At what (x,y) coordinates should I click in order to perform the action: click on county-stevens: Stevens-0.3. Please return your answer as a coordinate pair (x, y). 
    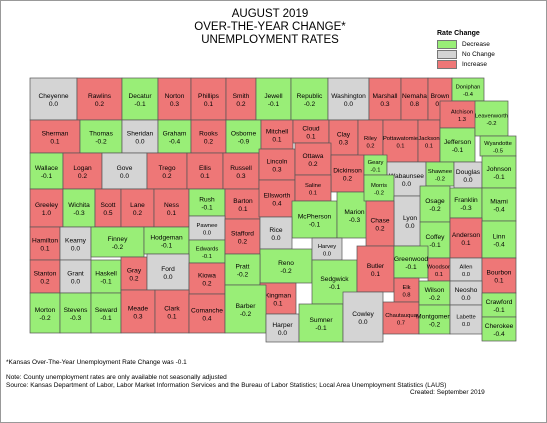
    Looking at the image, I should click on (75, 313).